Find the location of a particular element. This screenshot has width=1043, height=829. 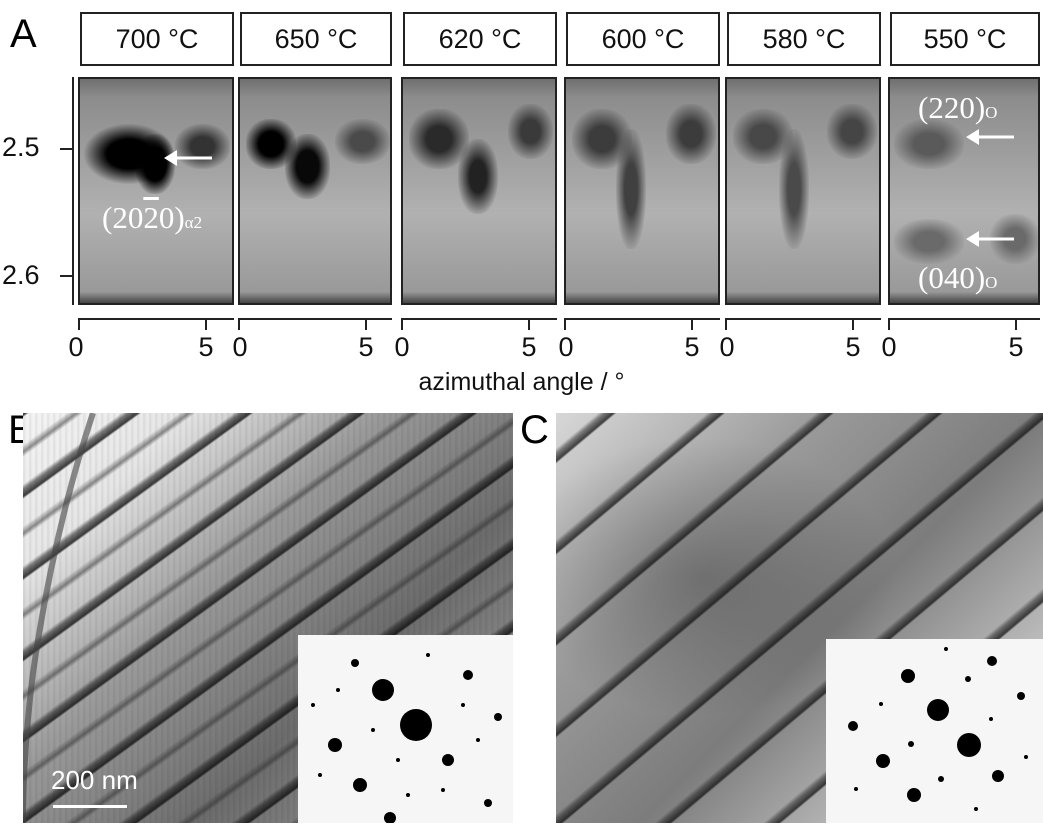

temperature-label-620: 620 °C is located at coordinates (480, 39).